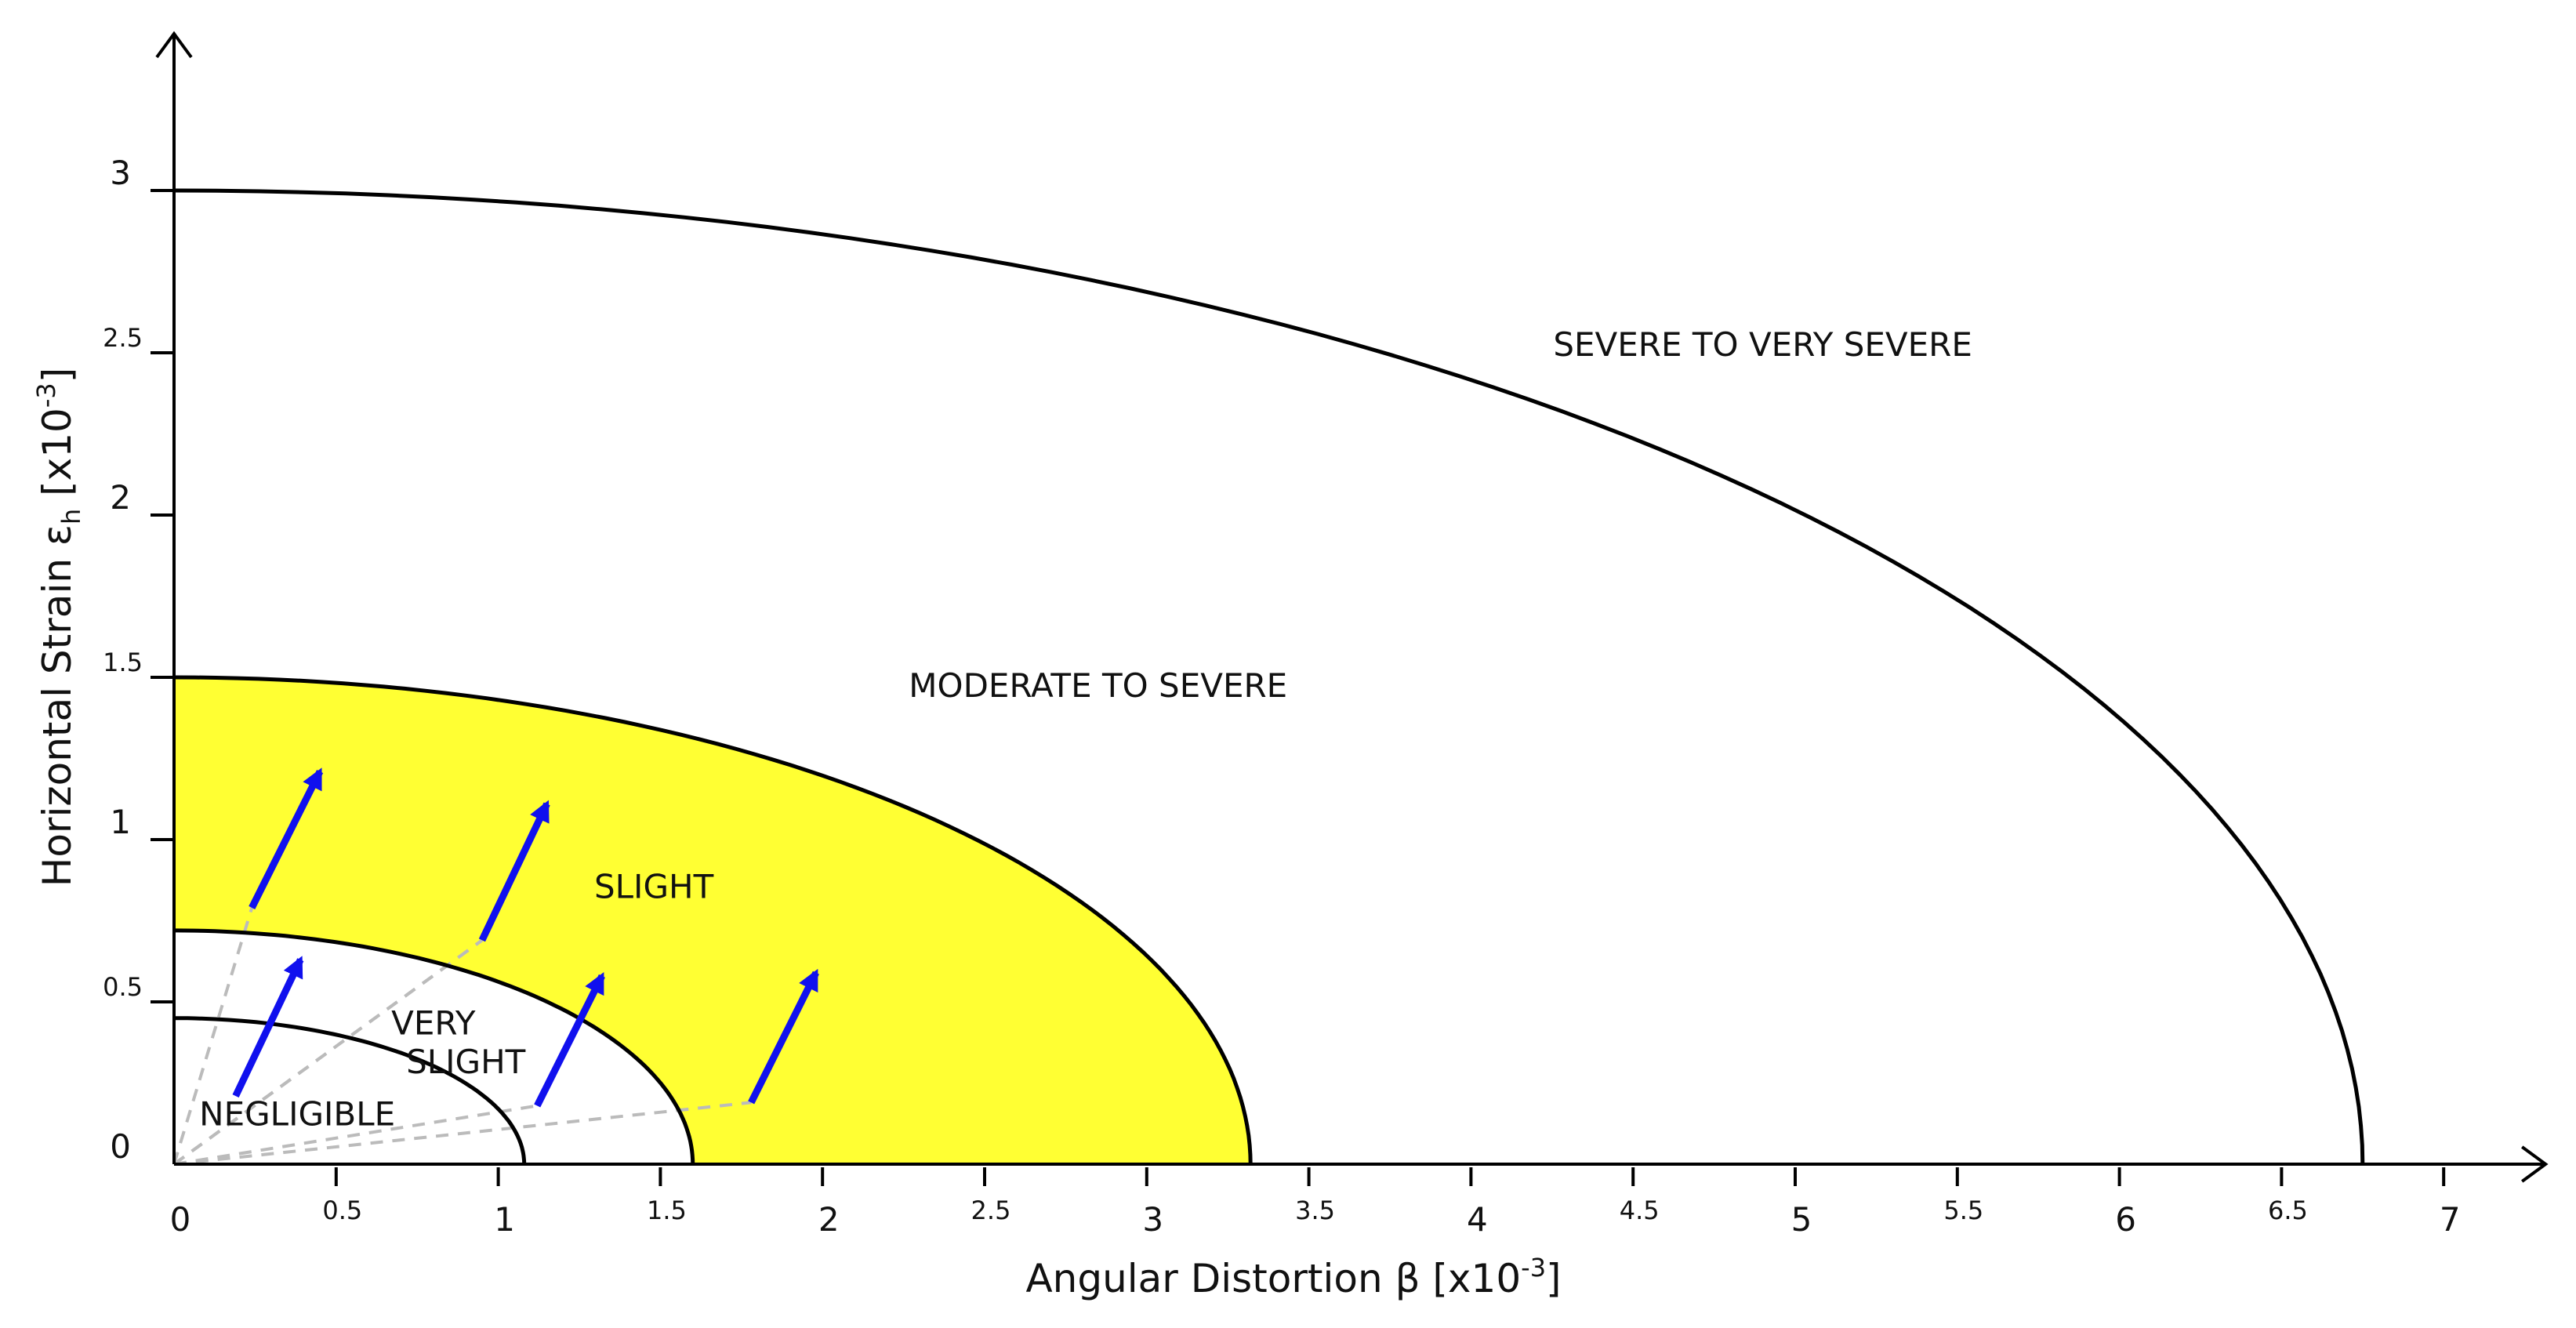 This screenshot has height=1328, width=2576. What do you see at coordinates (829, 1219) in the screenshot?
I see `x-tick-label-2: 2` at bounding box center [829, 1219].